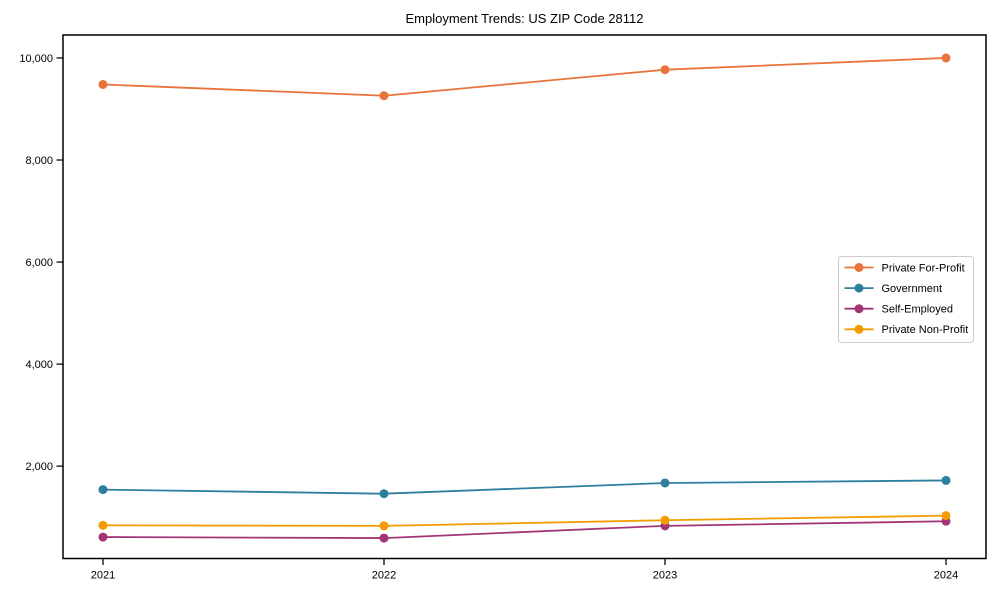  Describe the element at coordinates (524, 77) in the screenshot. I see `series-line-private-for-profit` at that location.